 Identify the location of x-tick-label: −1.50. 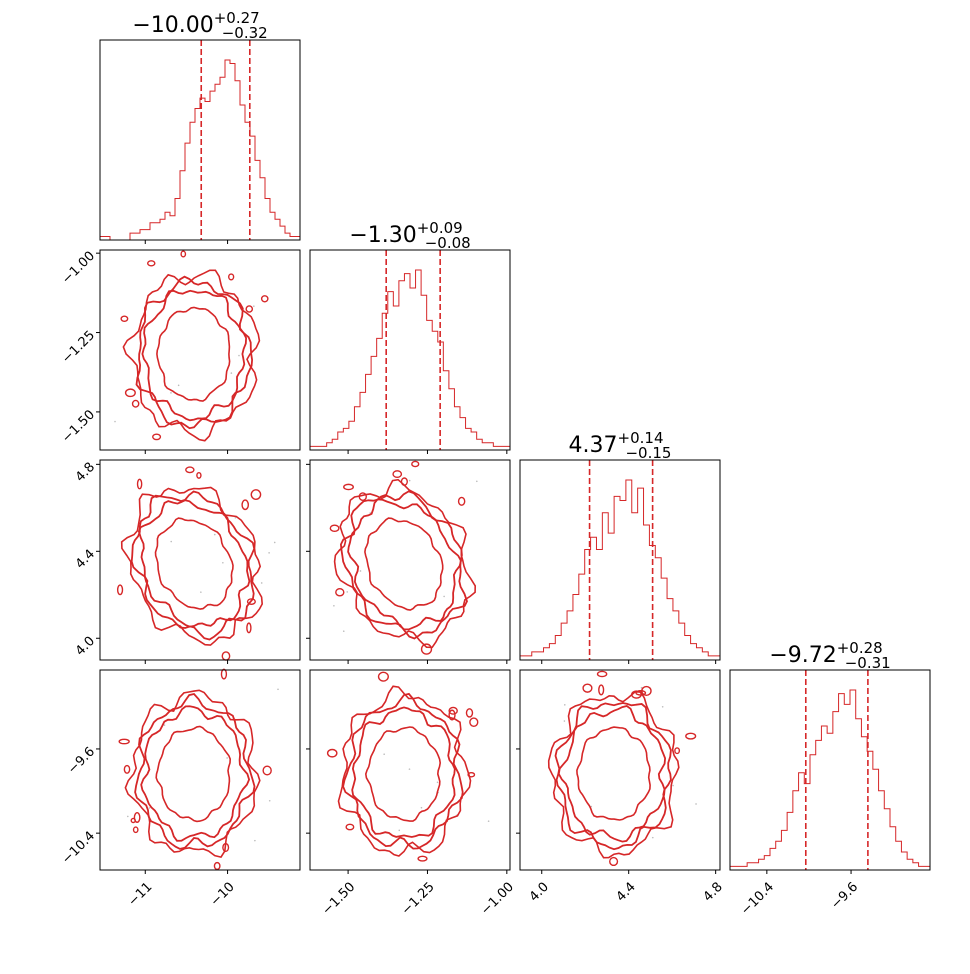
(338, 899).